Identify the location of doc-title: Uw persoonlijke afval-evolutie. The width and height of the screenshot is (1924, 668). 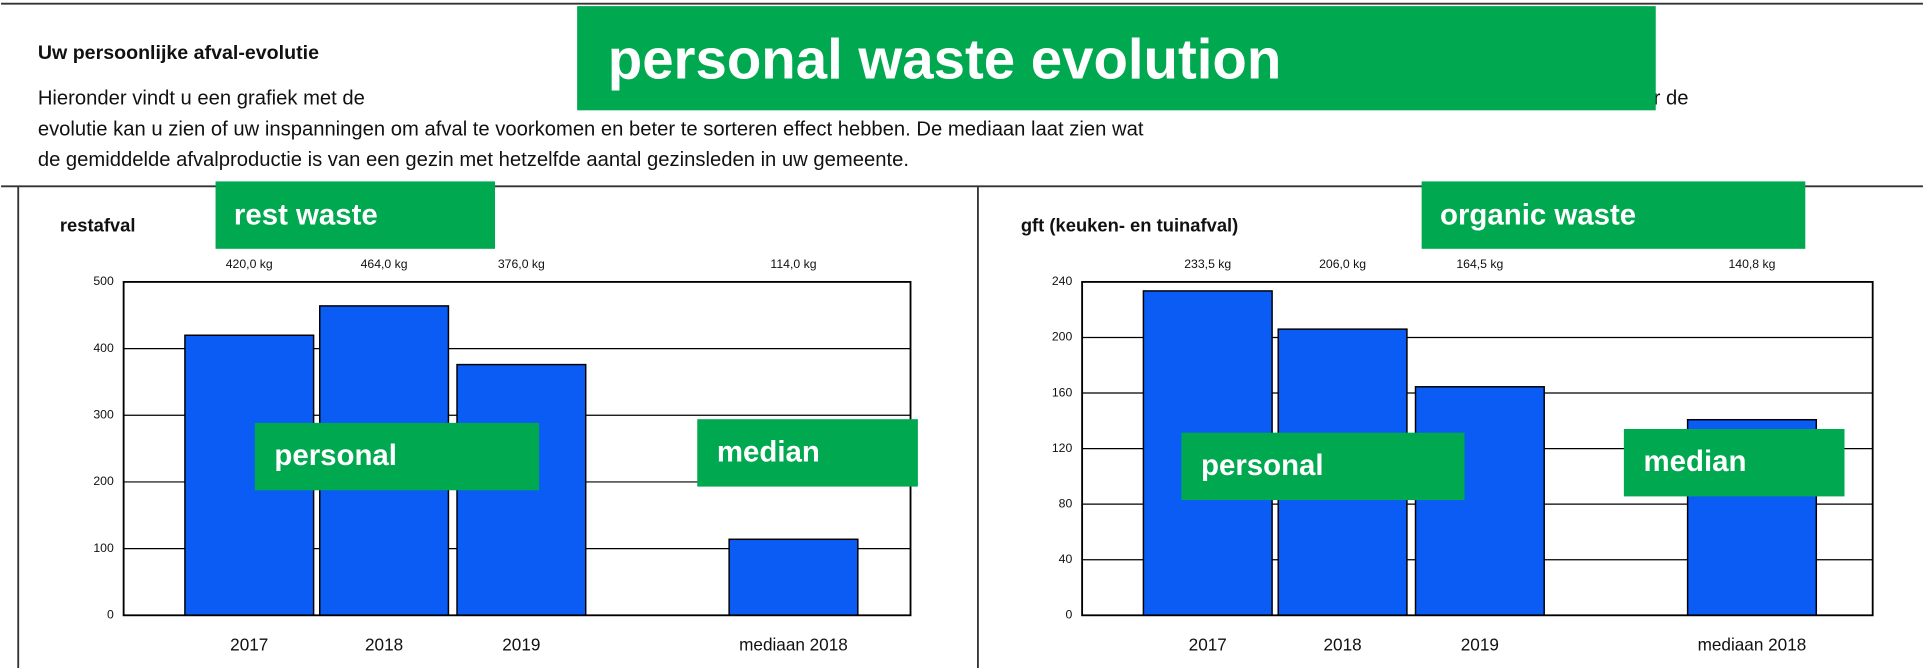
(178, 53).